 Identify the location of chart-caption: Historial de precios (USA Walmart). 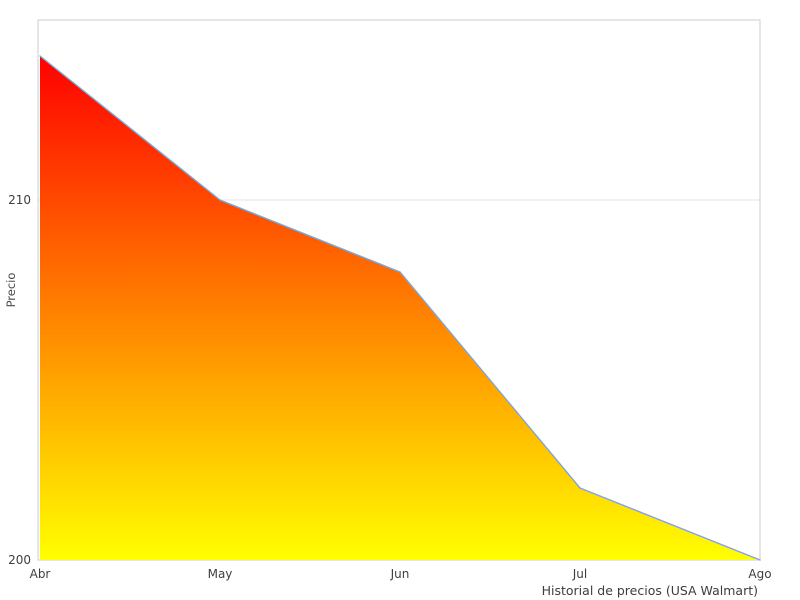
(650, 590).